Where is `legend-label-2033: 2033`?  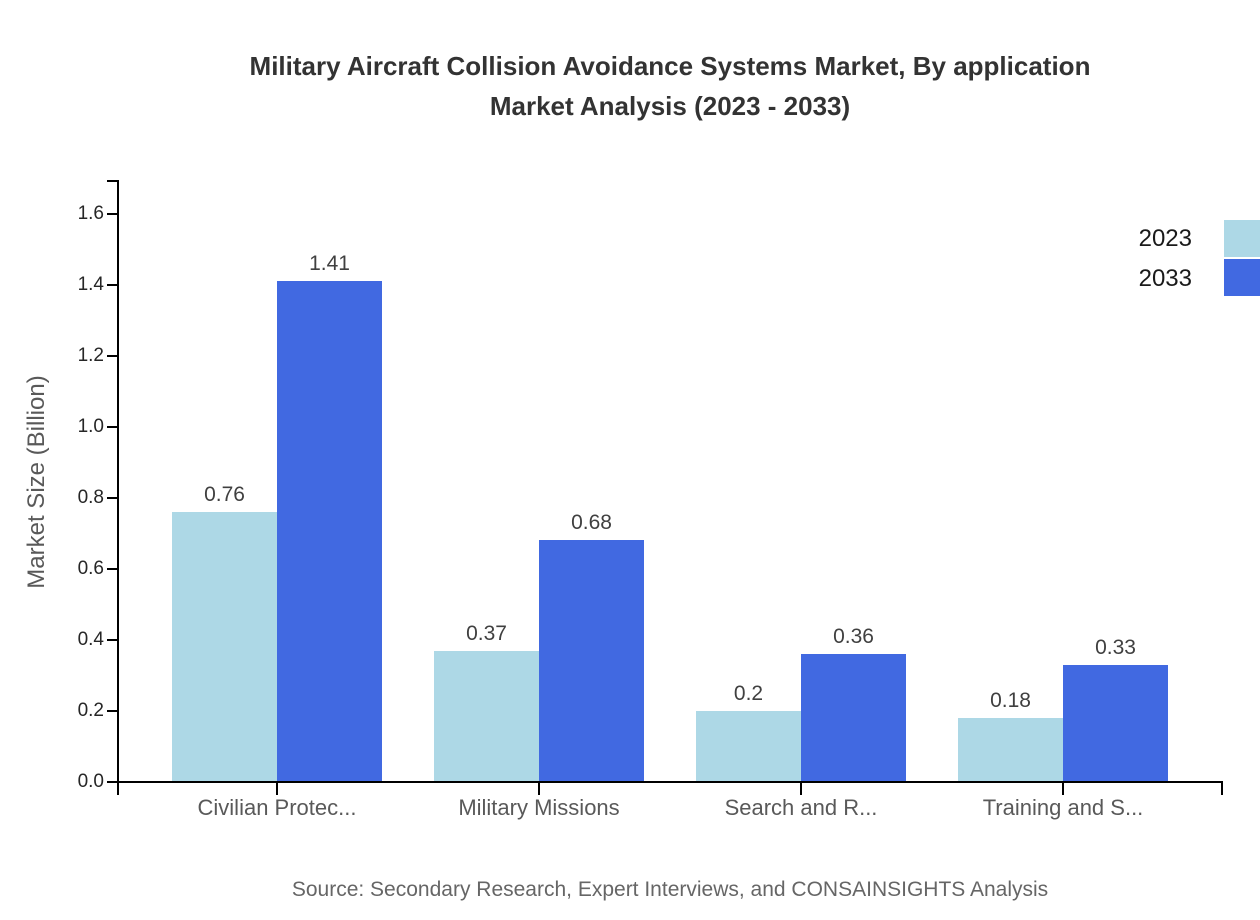 legend-label-2033: 2033 is located at coordinates (1165, 278).